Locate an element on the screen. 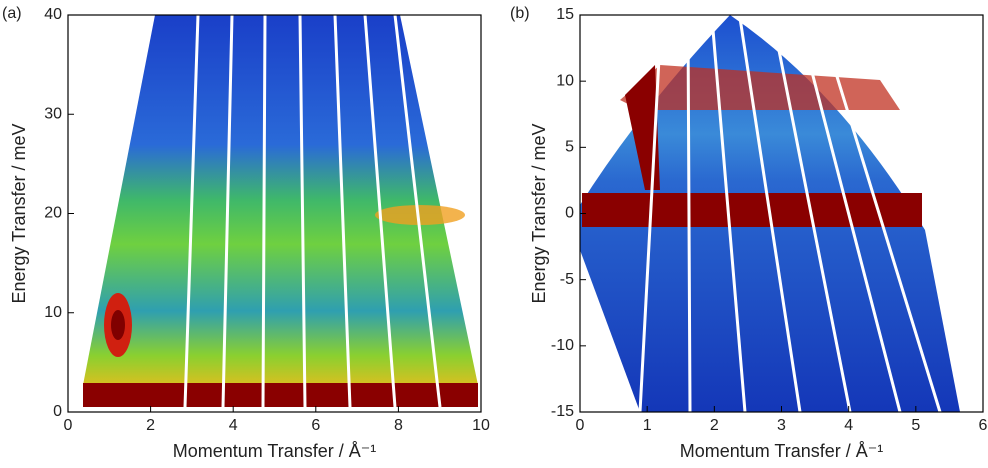 Image resolution: width=988 pixels, height=468 pixels. y-tick-label: 20 is located at coordinates (53, 213).